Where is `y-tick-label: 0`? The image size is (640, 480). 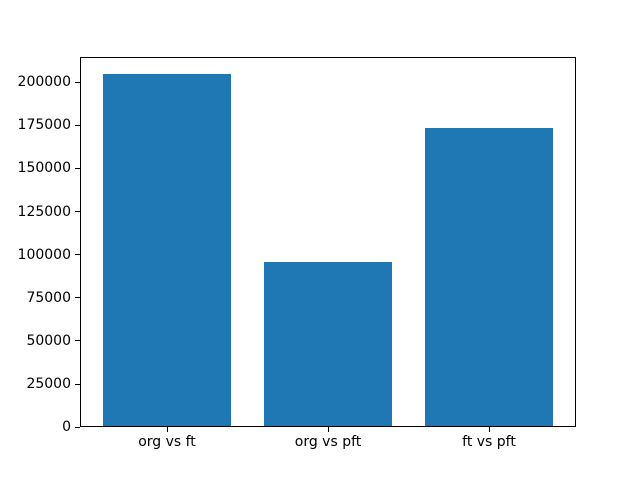 y-tick-label: 0 is located at coordinates (66, 427).